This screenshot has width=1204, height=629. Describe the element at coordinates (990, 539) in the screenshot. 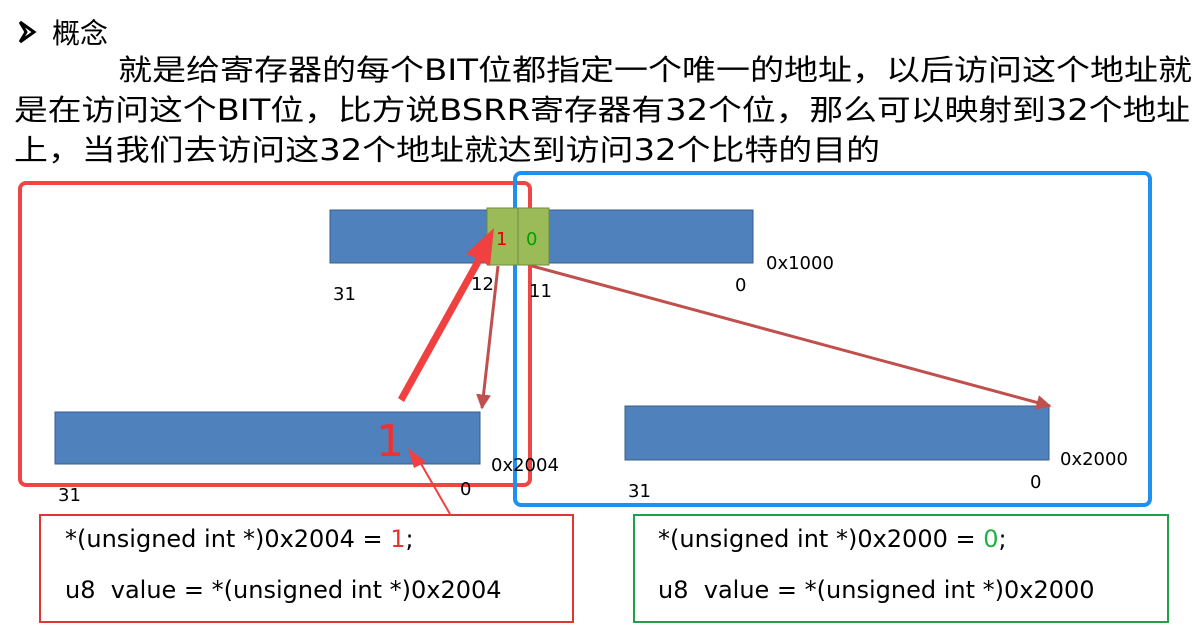

I see `code-value: 0` at that location.